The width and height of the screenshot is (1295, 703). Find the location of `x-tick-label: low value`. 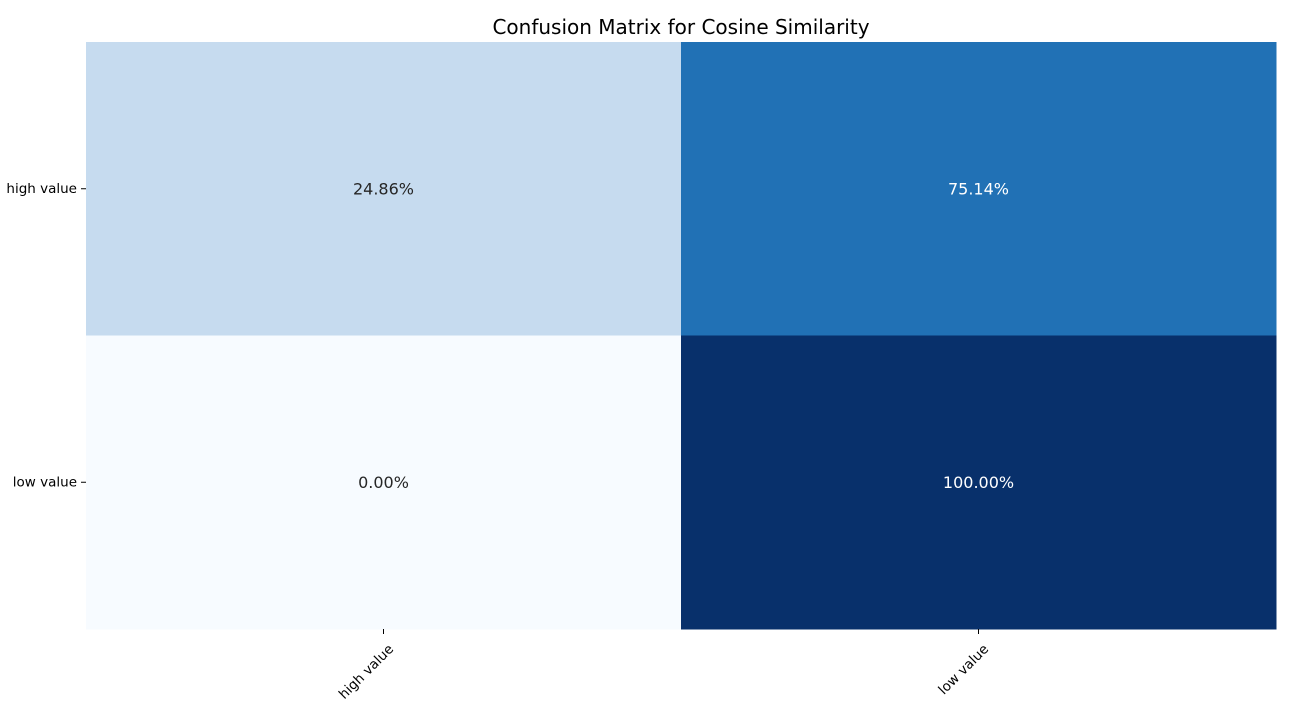

x-tick-label: low value is located at coordinates (963, 669).